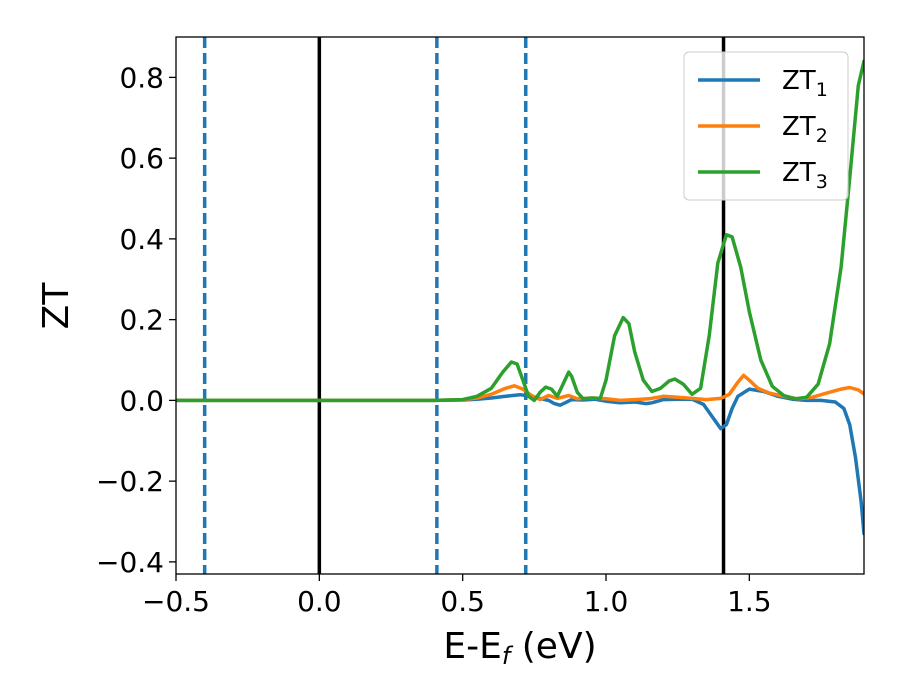  Describe the element at coordinates (805, 83) in the screenshot. I see `legend-label-zt1: ZT1` at that location.